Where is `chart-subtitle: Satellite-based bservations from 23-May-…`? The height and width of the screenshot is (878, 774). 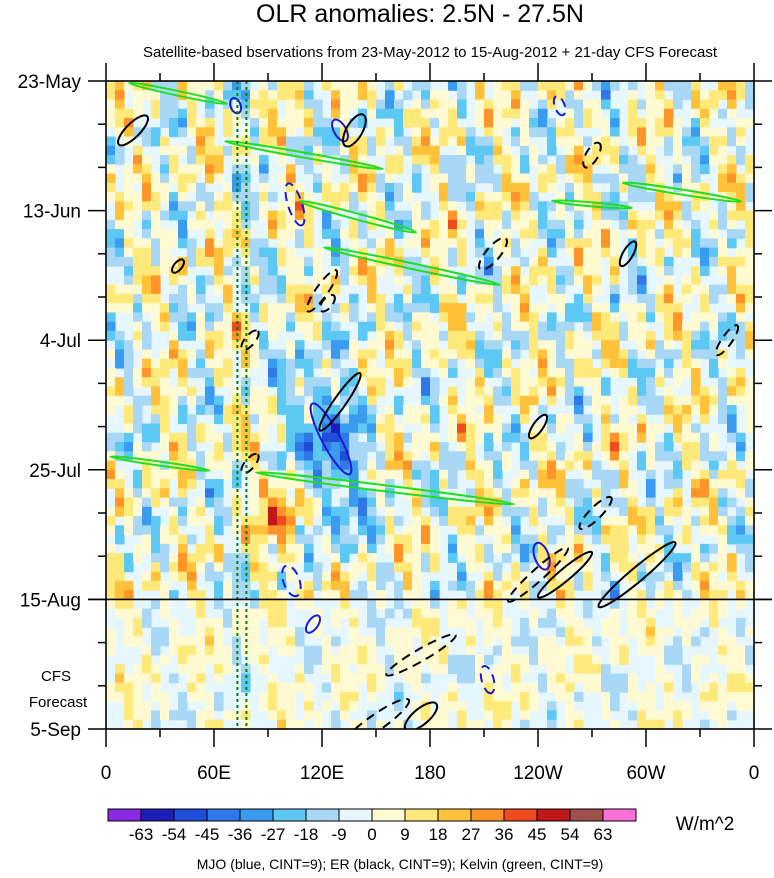 chart-subtitle: Satellite-based bservations from 23-May-… is located at coordinates (430, 52).